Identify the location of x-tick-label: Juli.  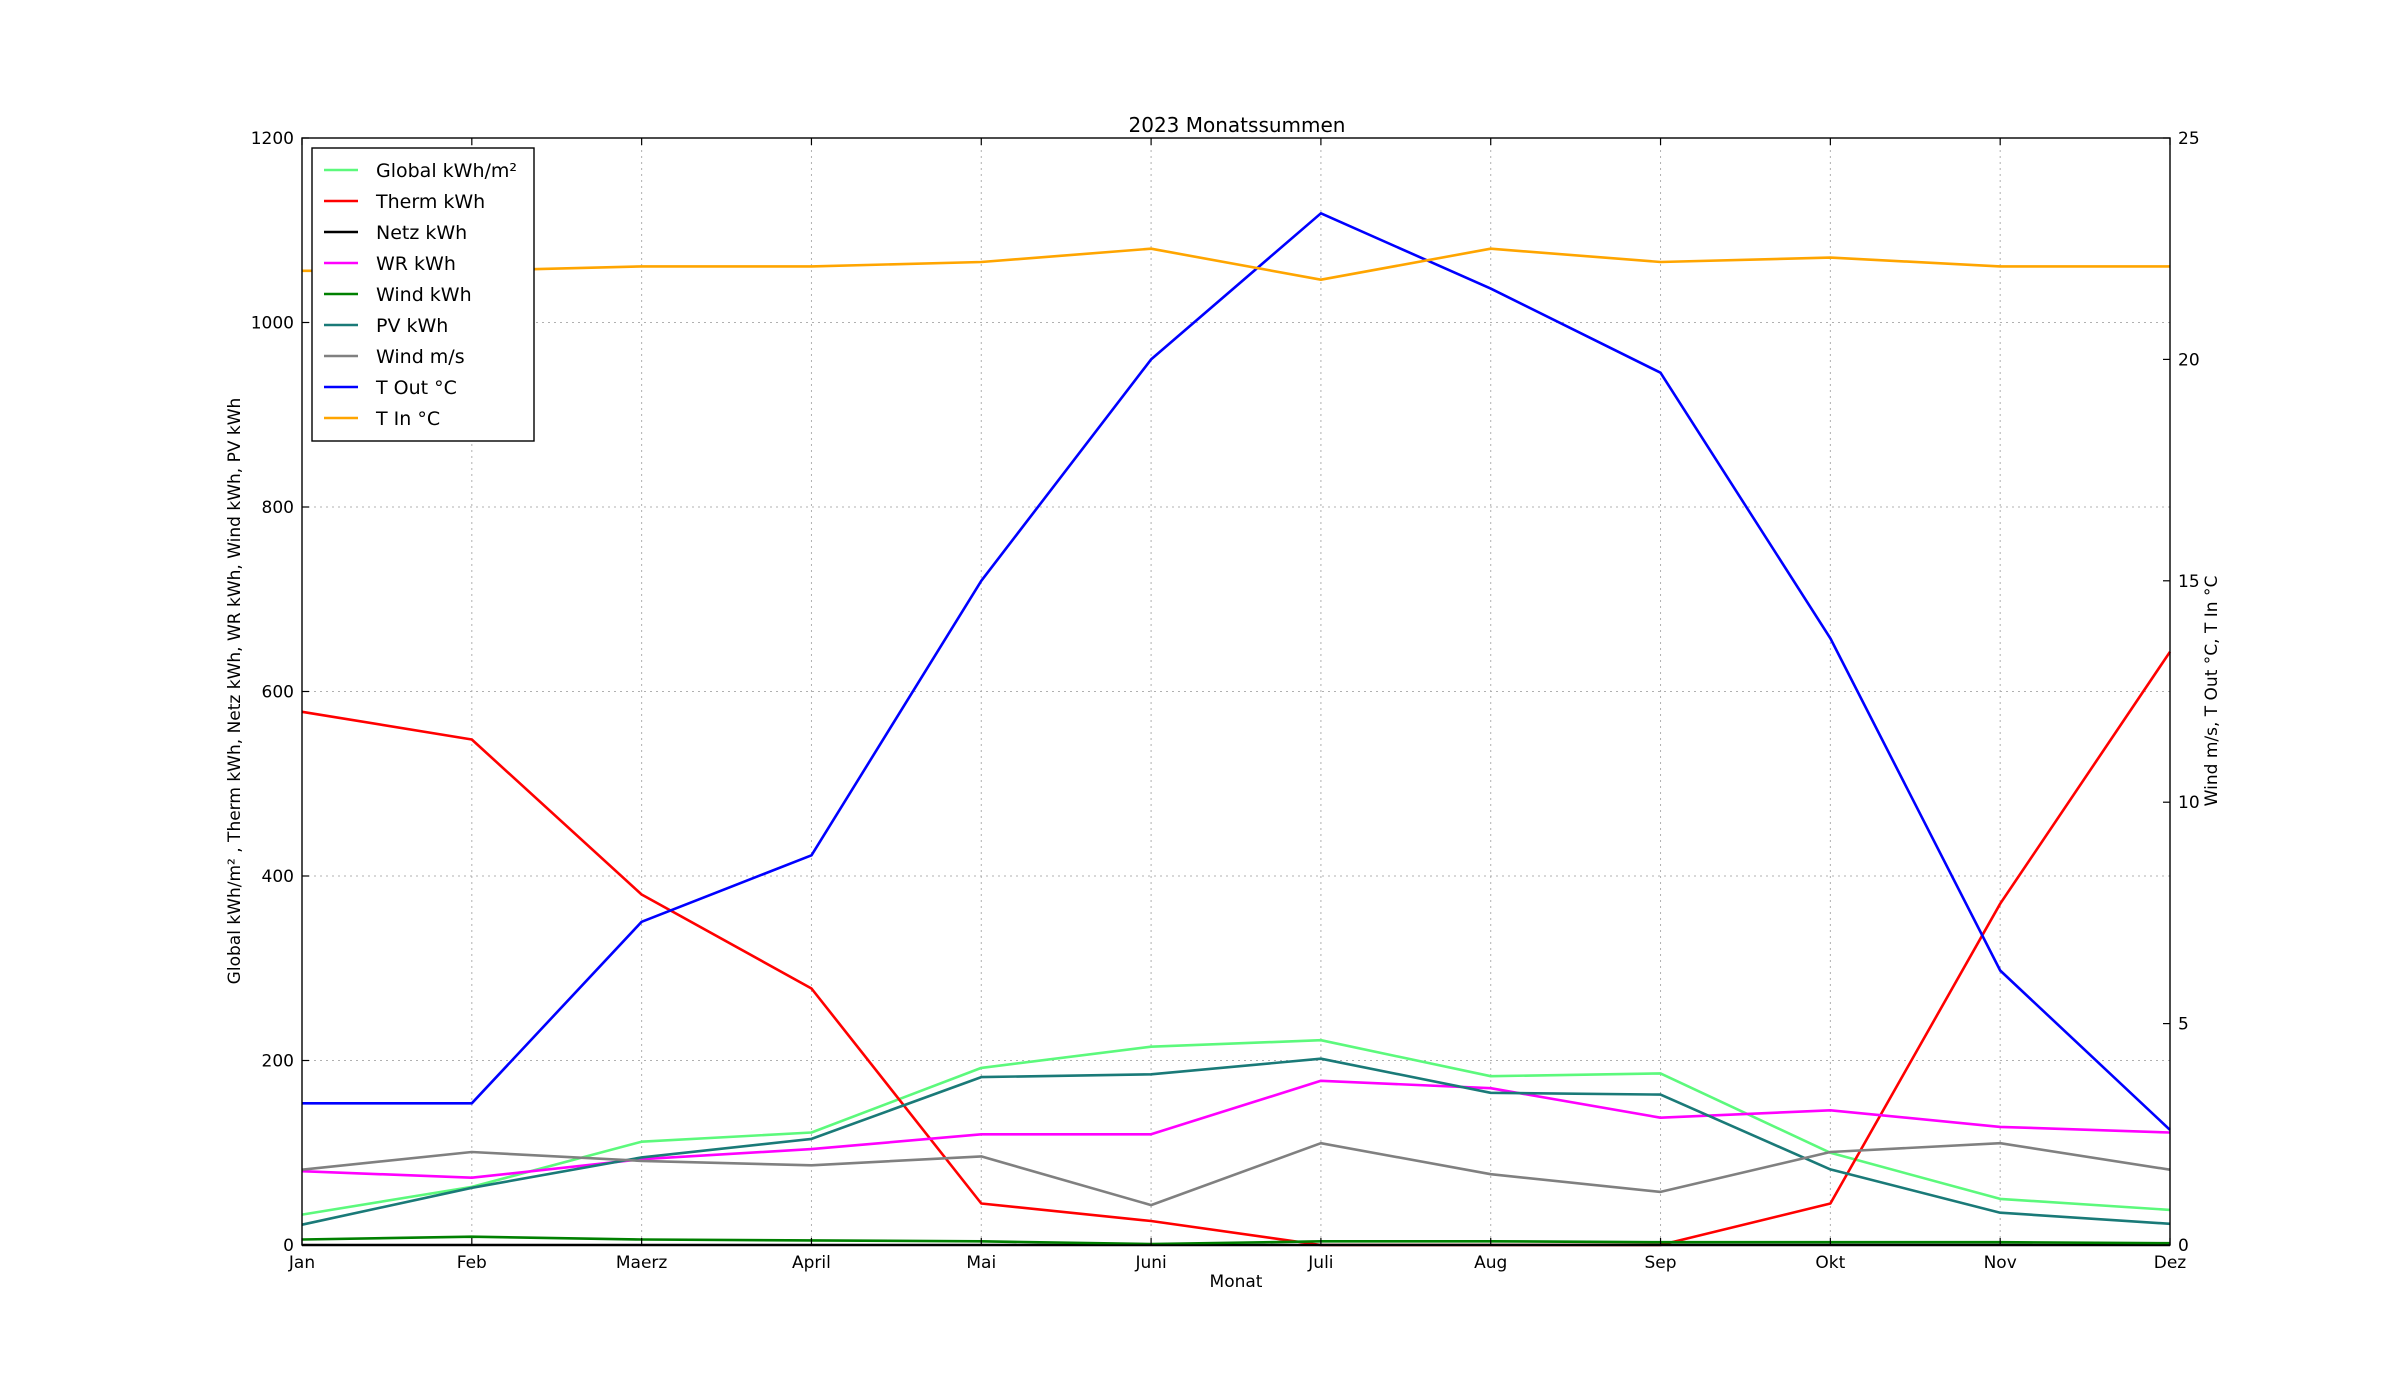
(1320, 1263).